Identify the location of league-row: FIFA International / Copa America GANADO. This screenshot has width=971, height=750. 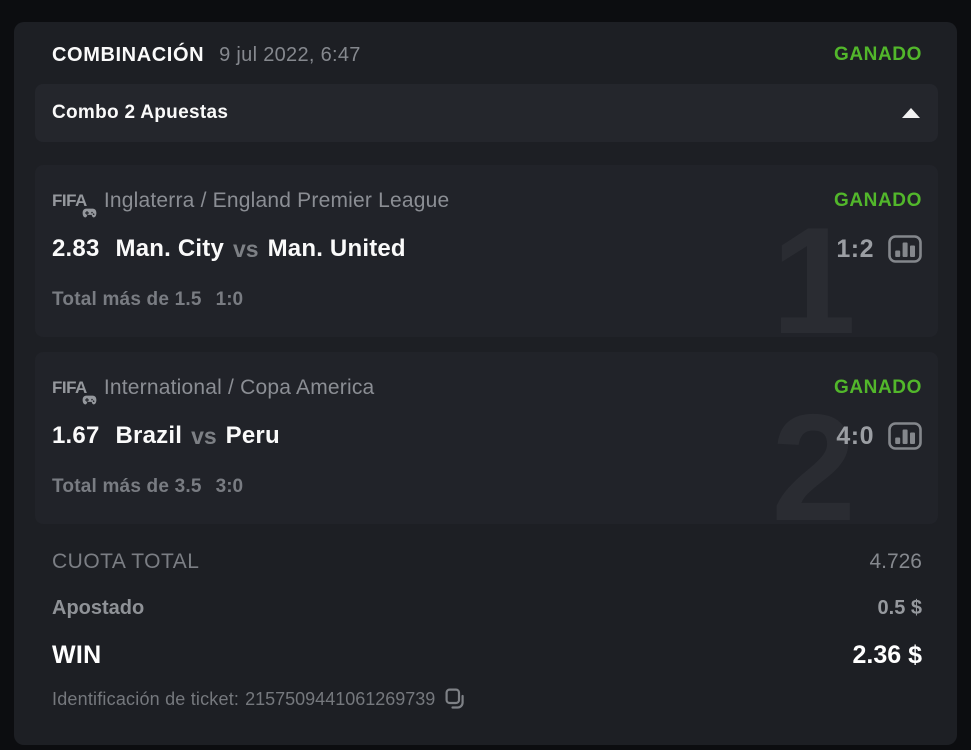
(487, 378).